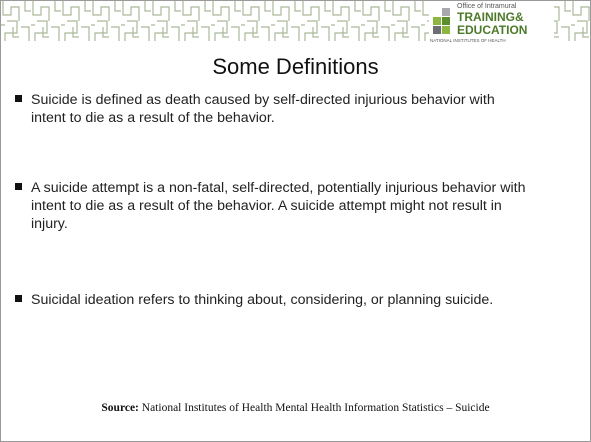 This screenshot has width=591, height=442. Describe the element at coordinates (295, 66) in the screenshot. I see `slide-title: Some Definitions` at that location.